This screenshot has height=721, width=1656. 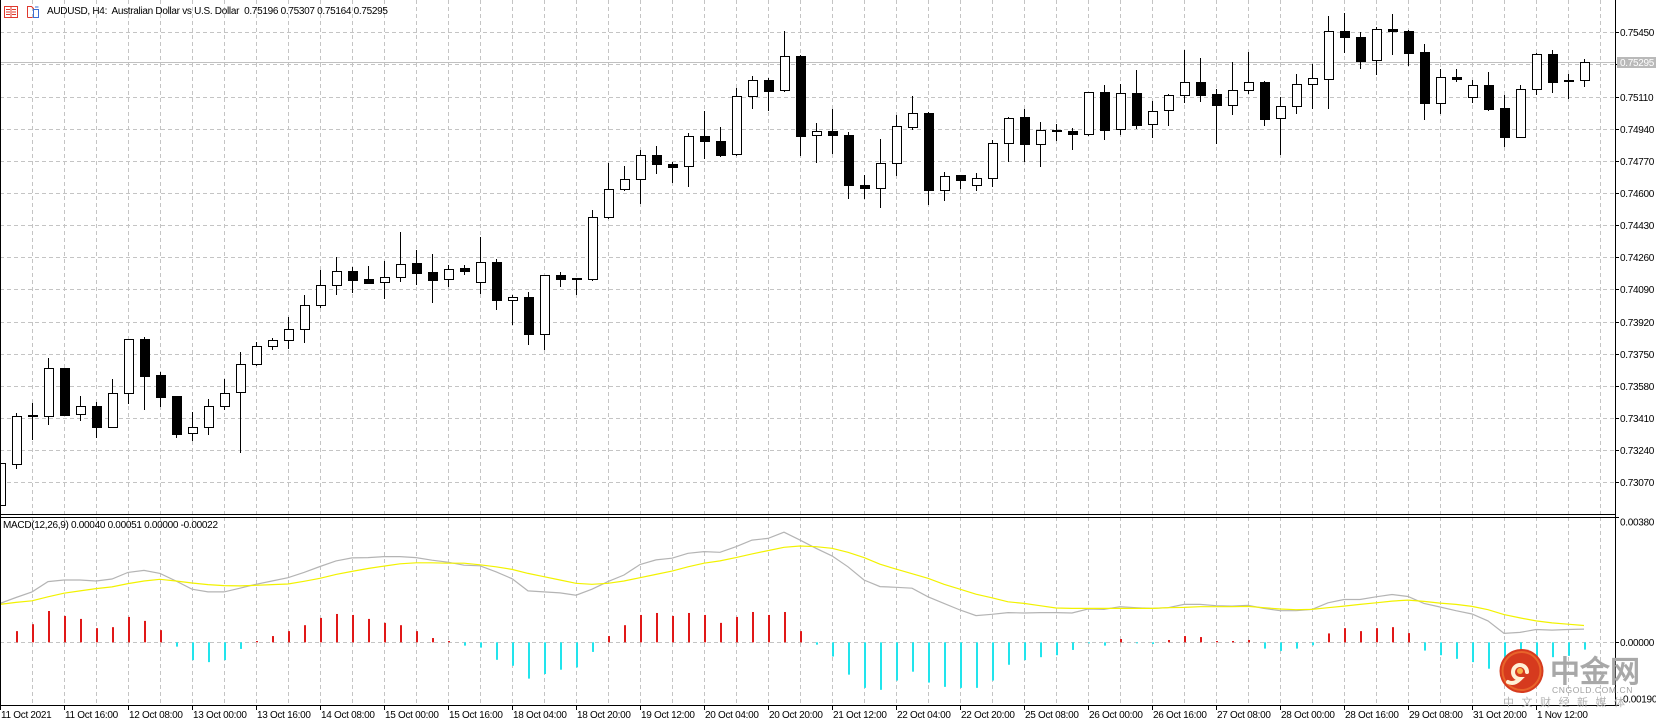 I want to click on time-label: 26 Oct 16:00, so click(x=1180, y=715).